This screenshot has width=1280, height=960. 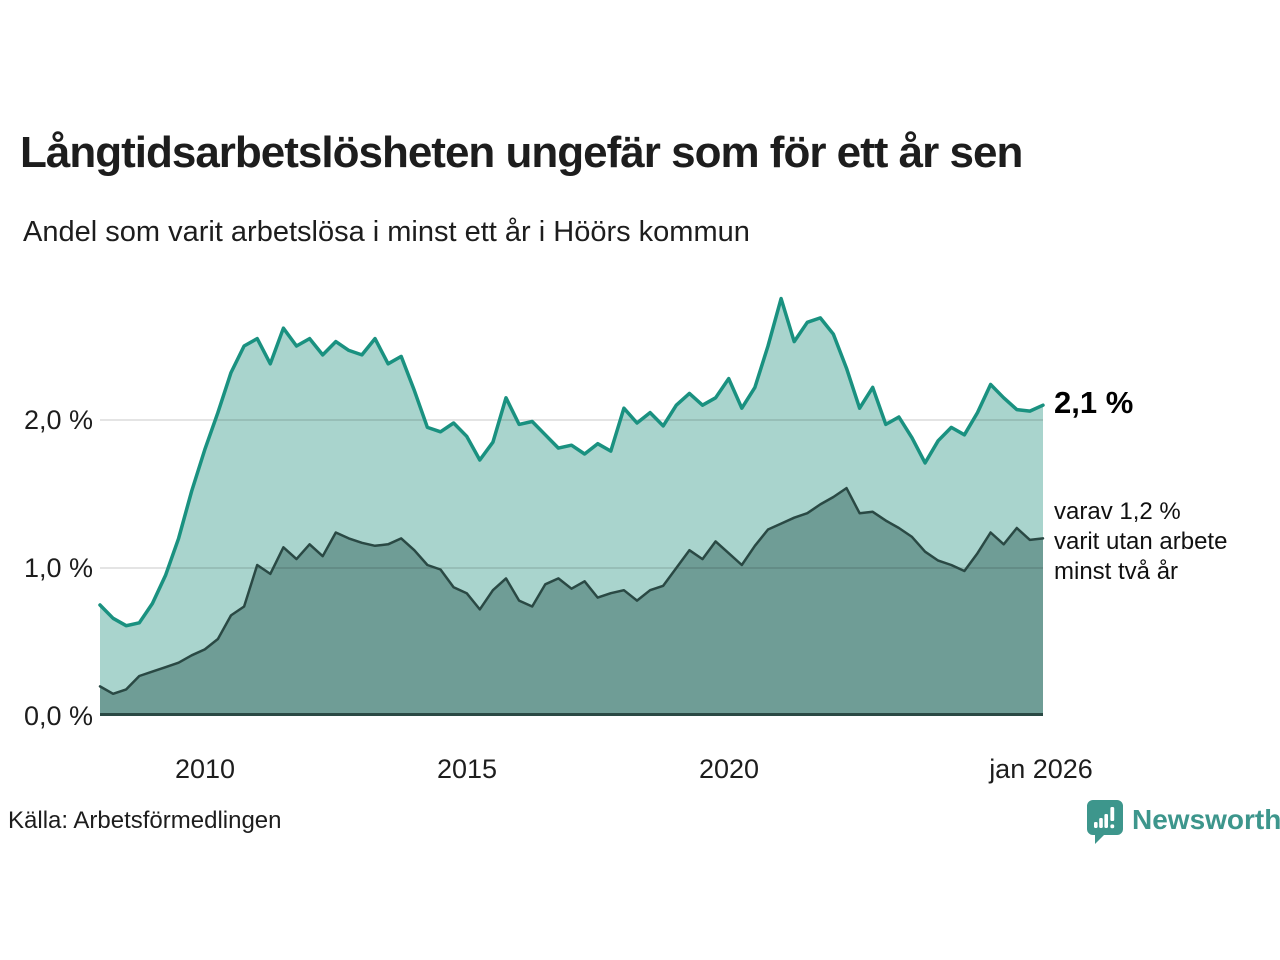 I want to click on source-attribution: Källa: Arbetsförmedlingen, so click(x=145, y=820).